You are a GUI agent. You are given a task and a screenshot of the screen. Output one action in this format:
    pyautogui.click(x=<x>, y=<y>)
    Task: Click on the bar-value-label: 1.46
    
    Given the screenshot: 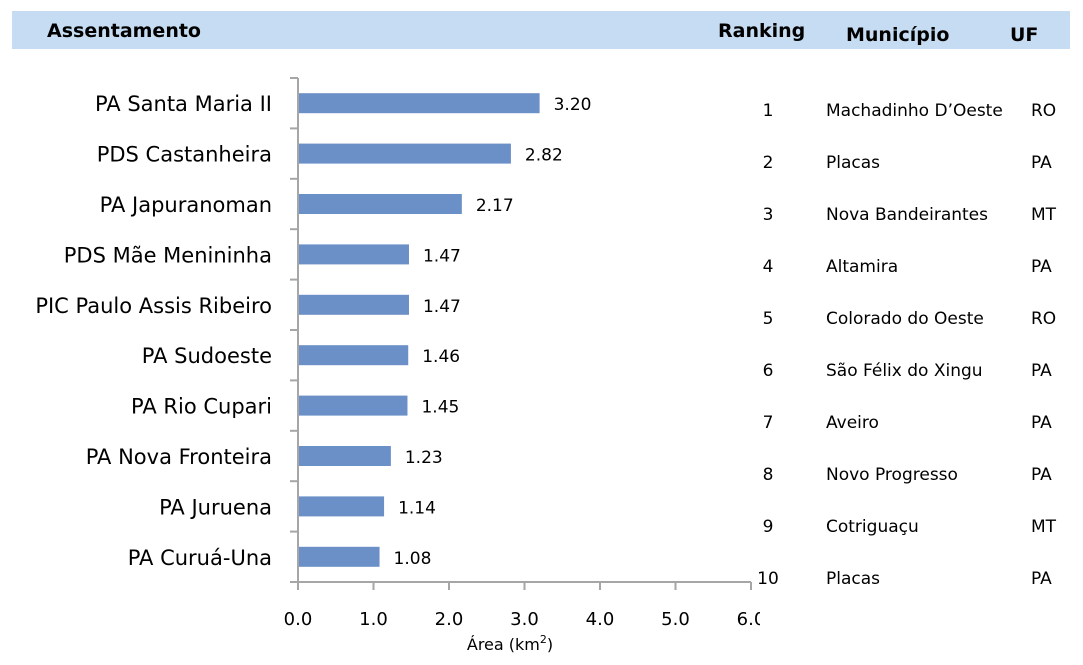 What is the action you would take?
    pyautogui.click(x=441, y=357)
    